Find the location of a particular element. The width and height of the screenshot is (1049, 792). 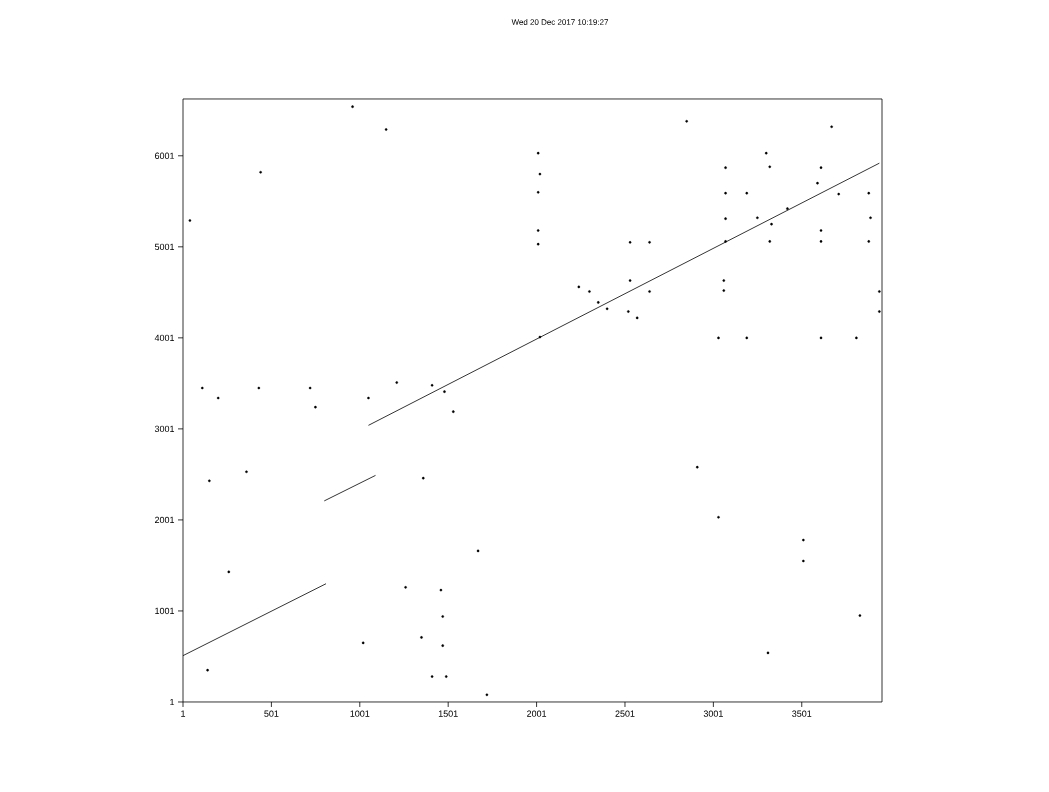

y-tick-label: 4001 is located at coordinates (164, 338).